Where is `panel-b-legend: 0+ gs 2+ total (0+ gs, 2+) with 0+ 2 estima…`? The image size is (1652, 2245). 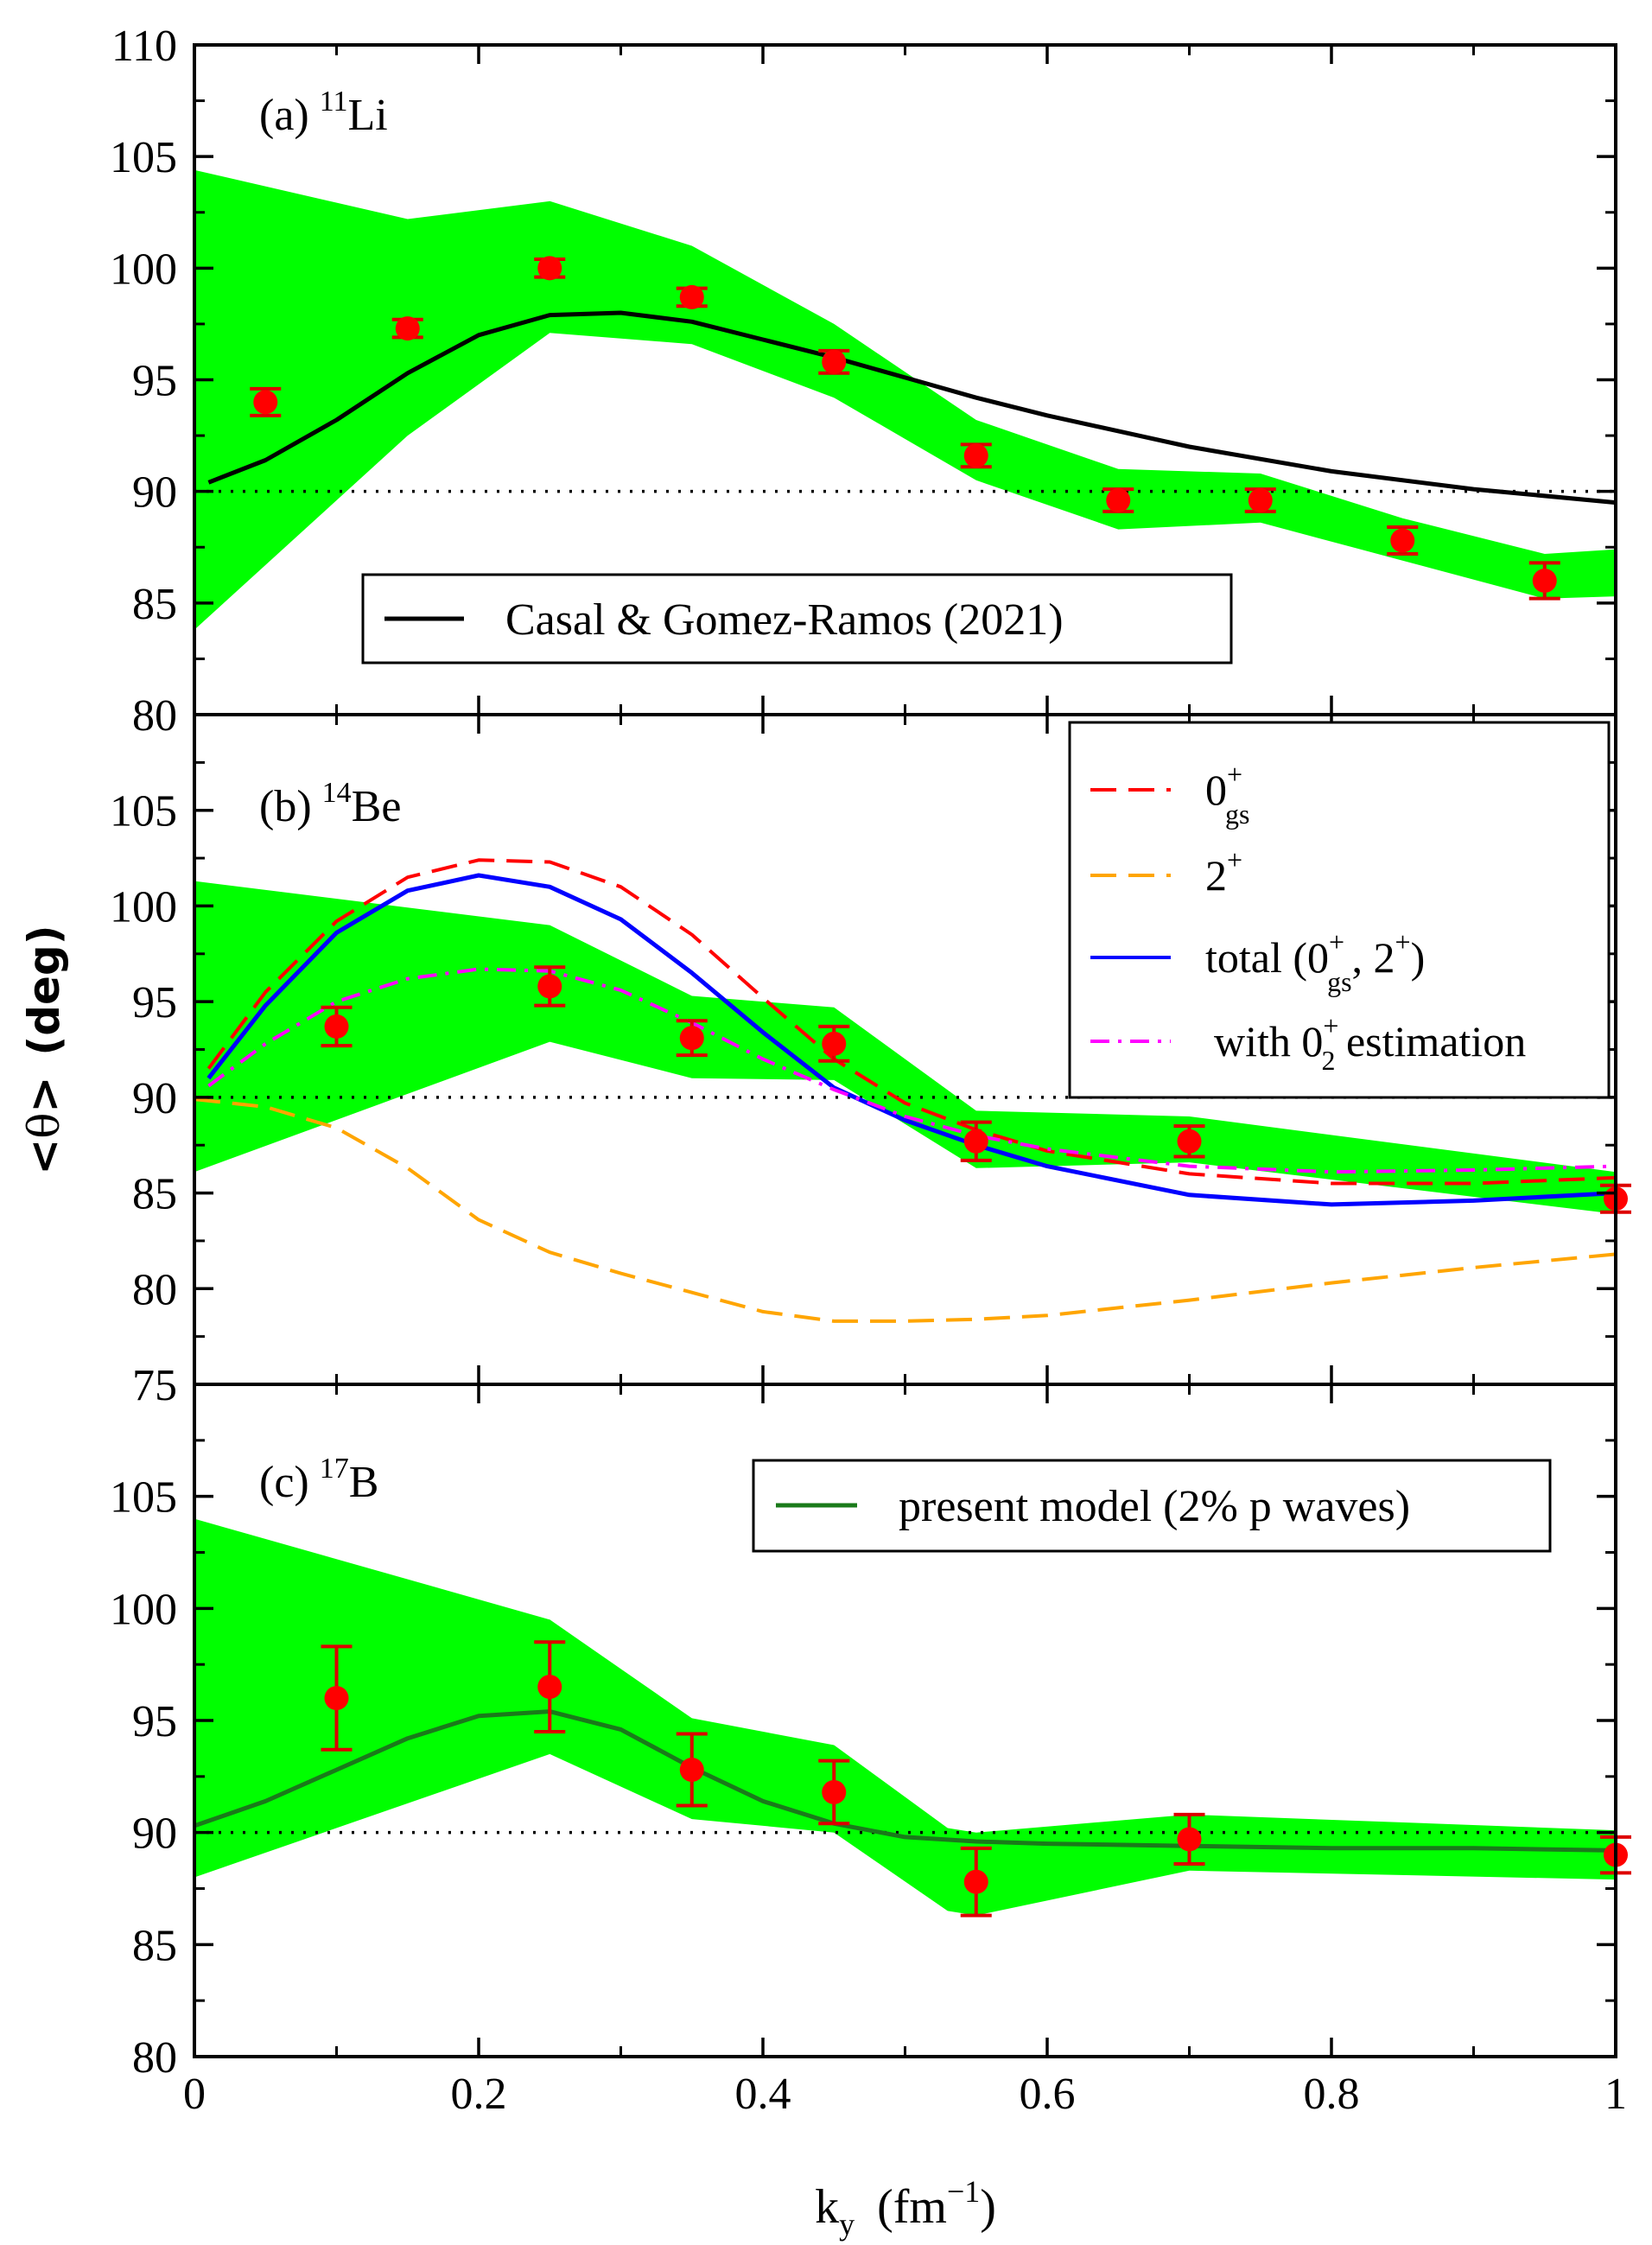
panel-b-legend: 0+ gs 2+ total (0+ gs, 2+) with 0+ 2 estima… is located at coordinates (1340, 910).